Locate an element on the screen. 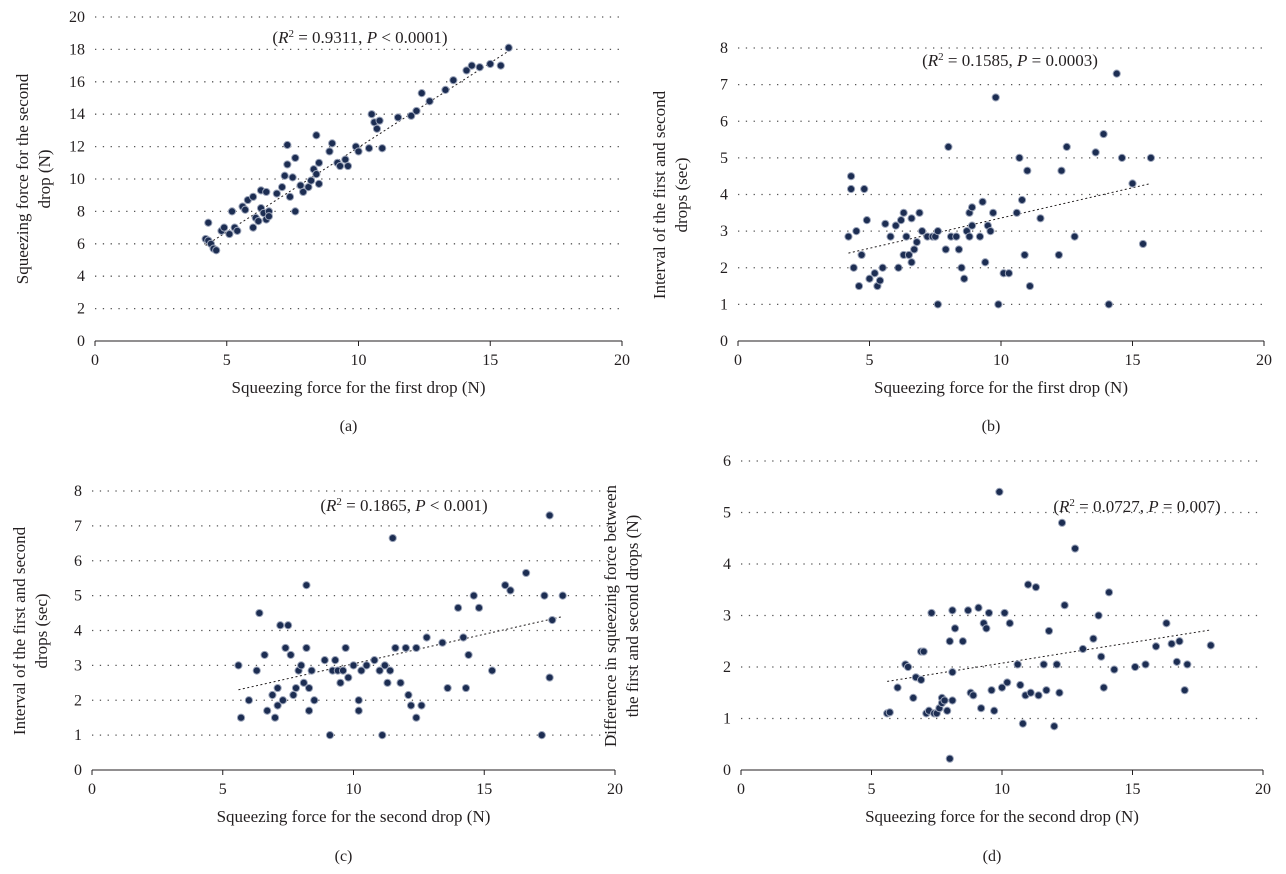 Image resolution: width=1286 pixels, height=874 pixels. x-axis-label: Squeezing force for the first drop (N) is located at coordinates (1001, 387).